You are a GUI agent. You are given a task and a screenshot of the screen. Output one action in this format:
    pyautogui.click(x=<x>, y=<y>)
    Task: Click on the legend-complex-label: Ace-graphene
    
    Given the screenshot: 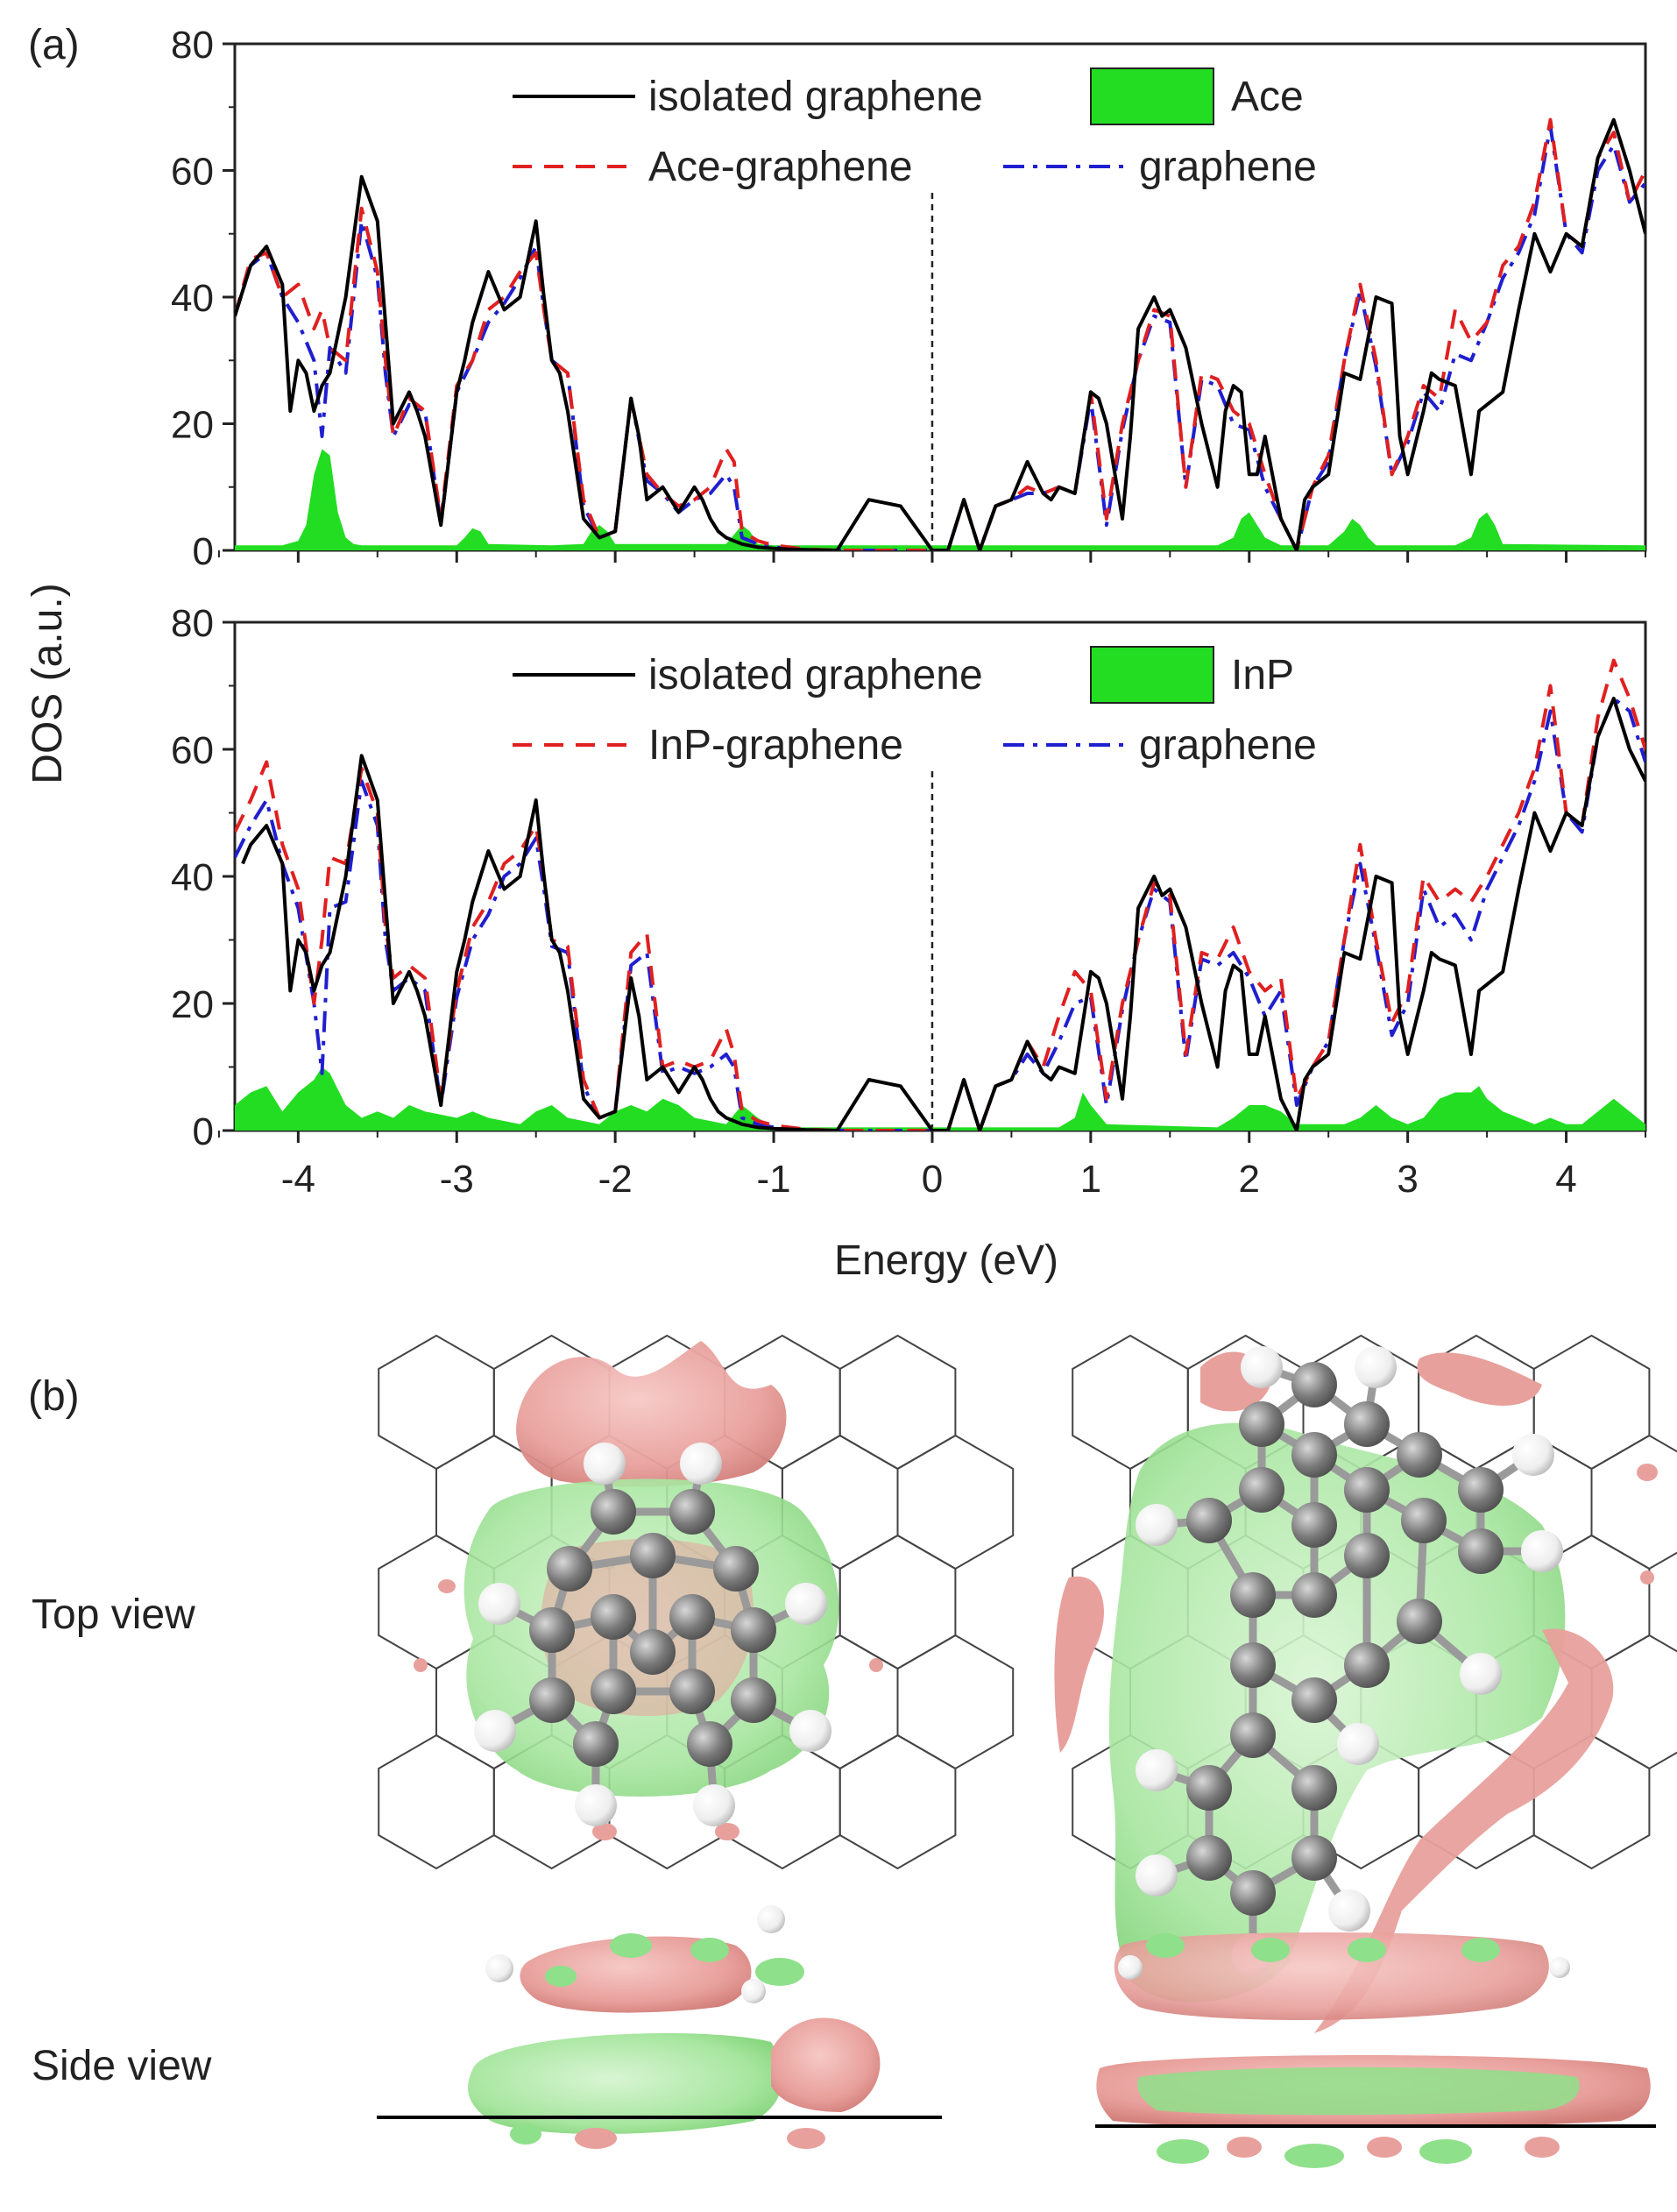 What is the action you would take?
    pyautogui.click(x=780, y=167)
    